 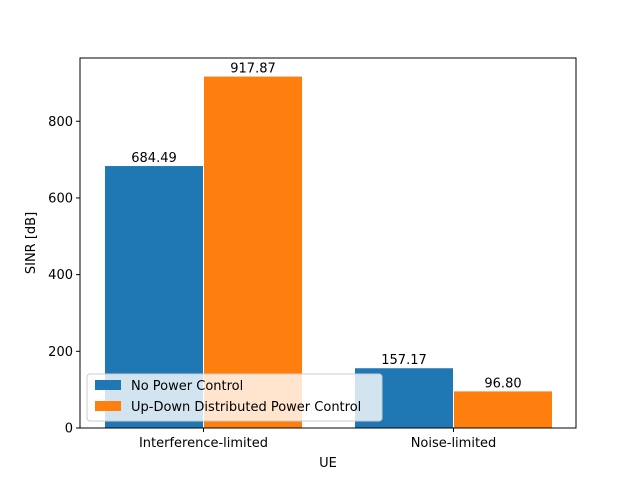 I want to click on y-axis: 0 200 400 600 800, so click(x=64, y=276).